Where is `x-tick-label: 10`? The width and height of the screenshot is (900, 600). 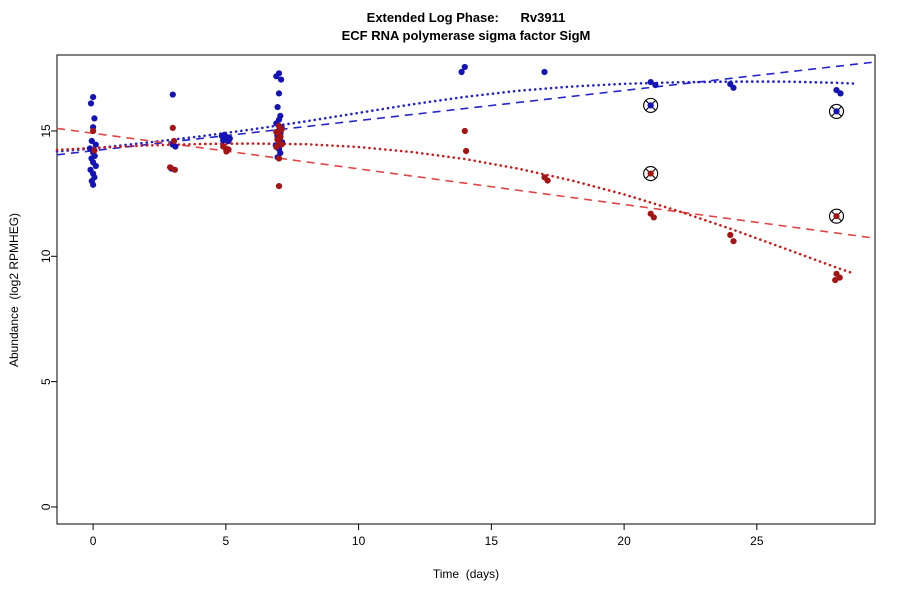 x-tick-label: 10 is located at coordinates (359, 541).